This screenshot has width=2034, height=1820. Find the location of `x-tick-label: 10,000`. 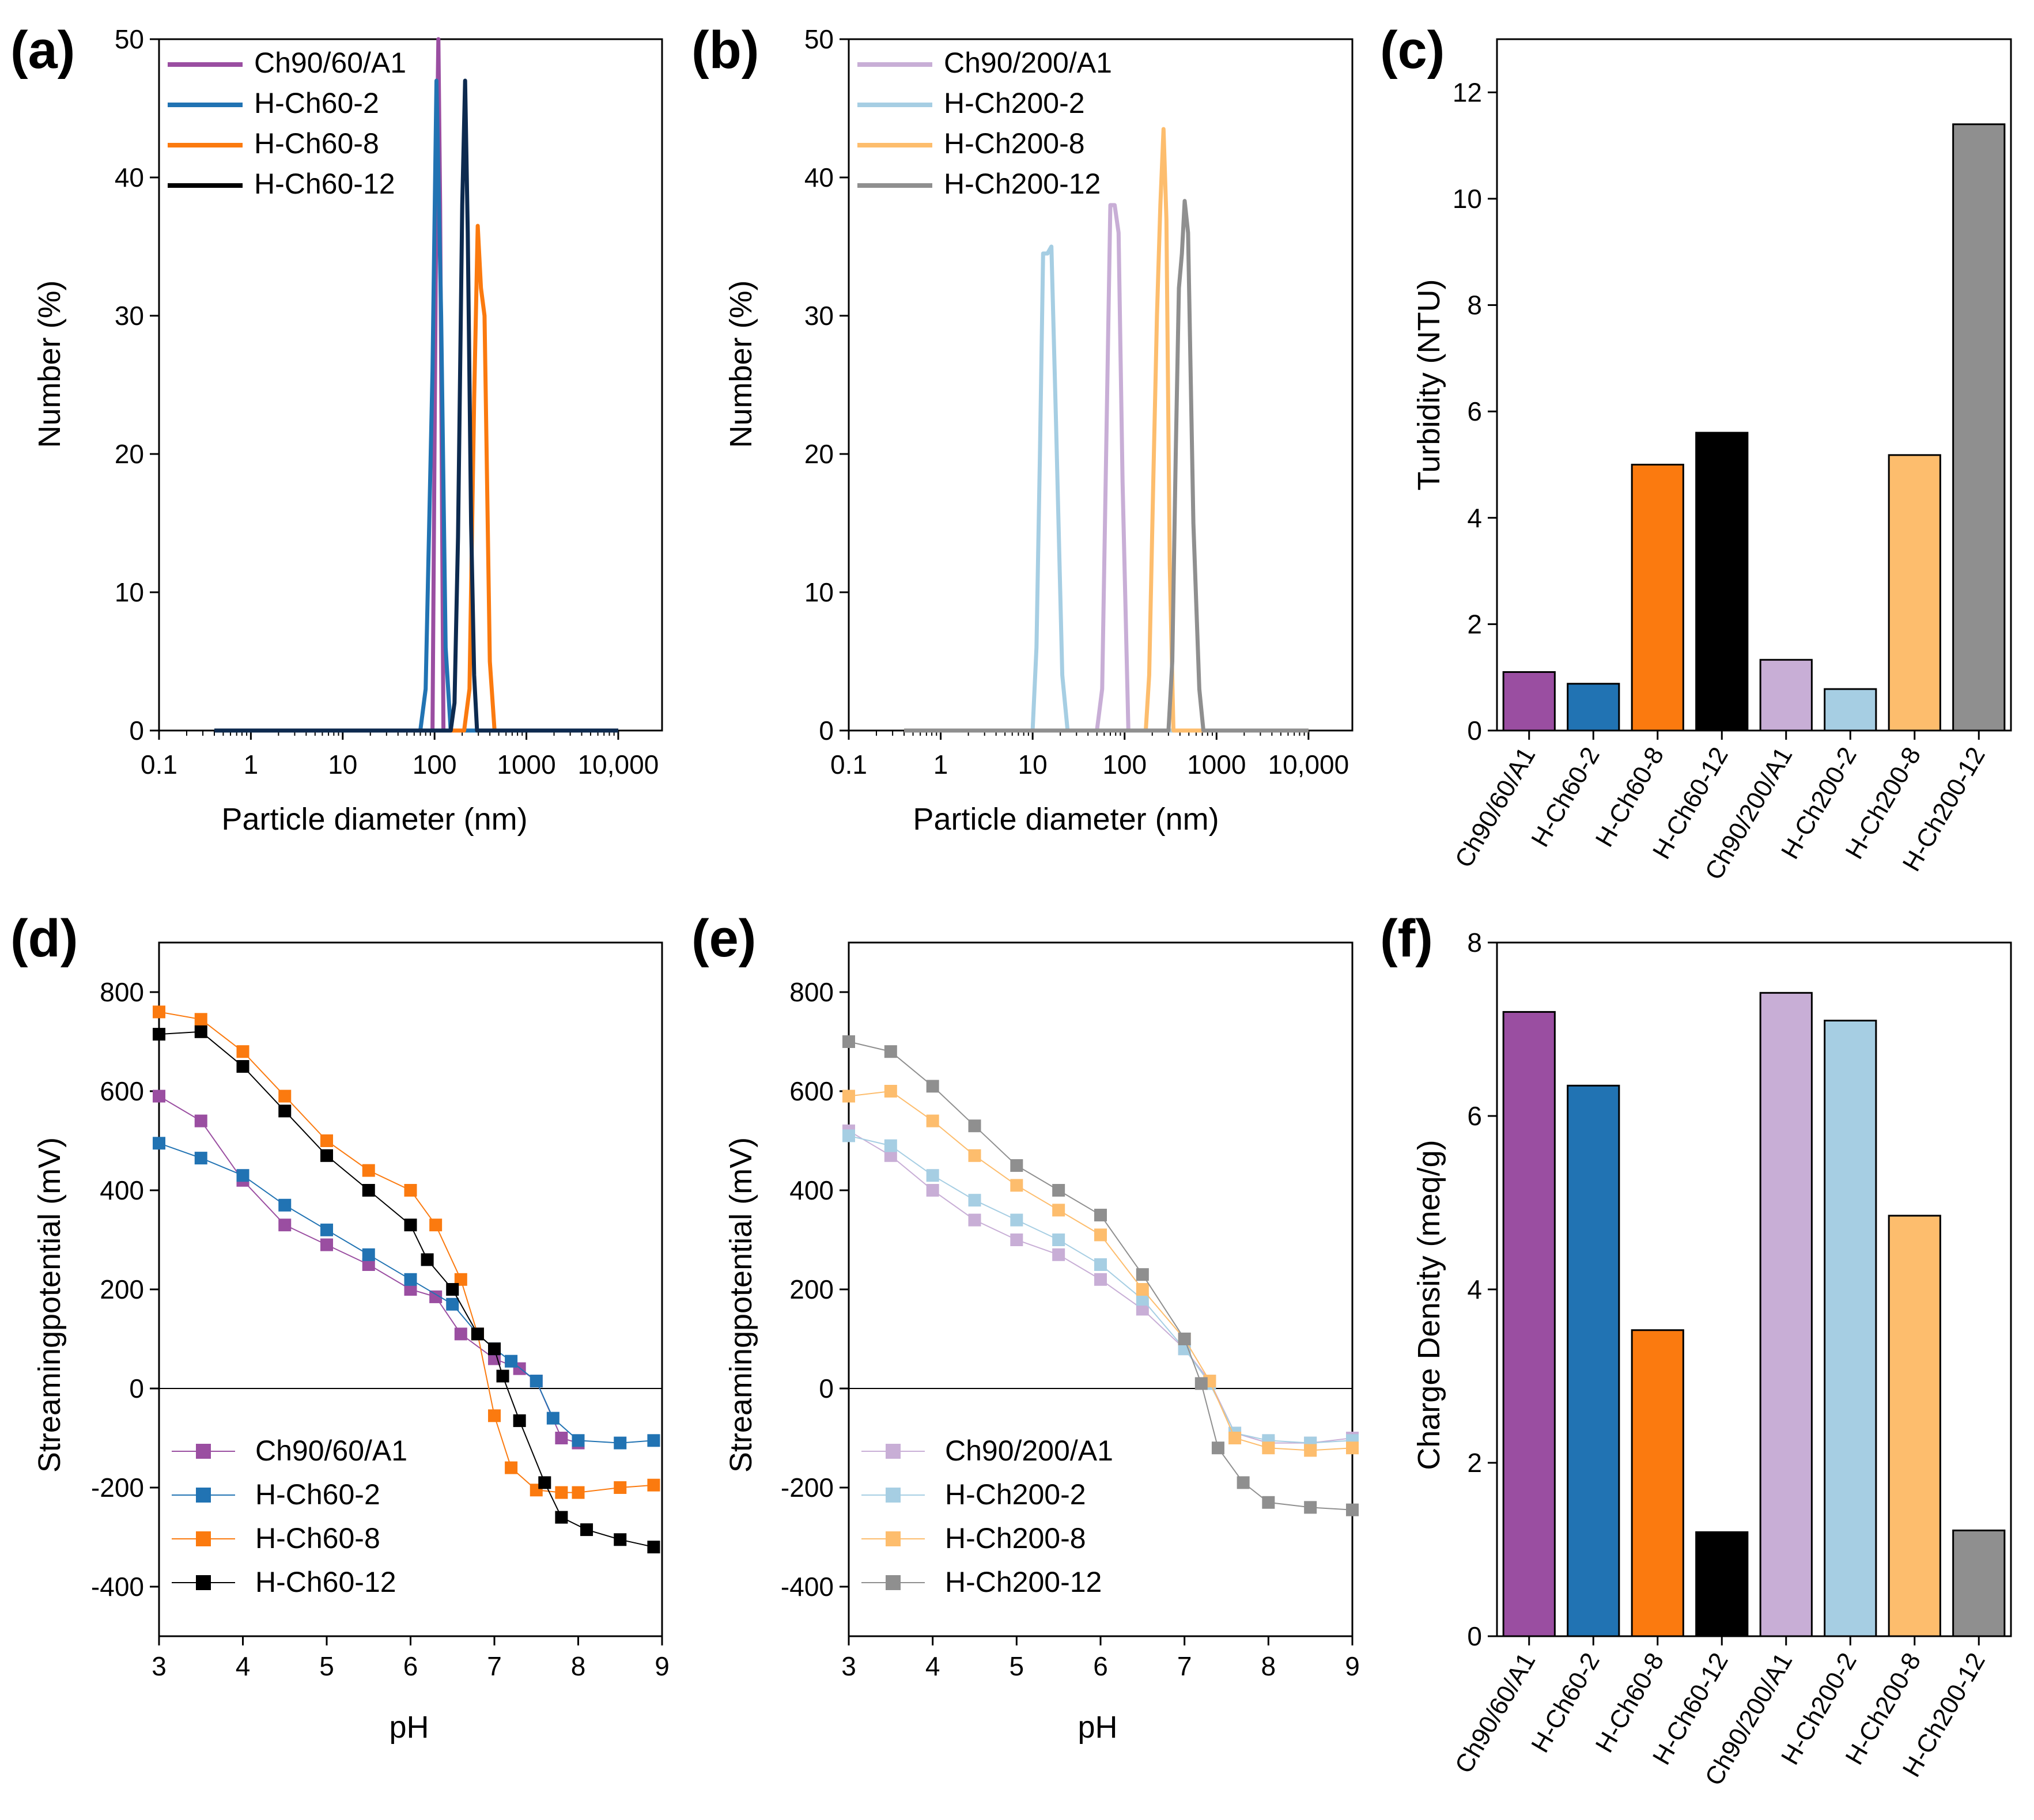

x-tick-label: 10,000 is located at coordinates (618, 765).